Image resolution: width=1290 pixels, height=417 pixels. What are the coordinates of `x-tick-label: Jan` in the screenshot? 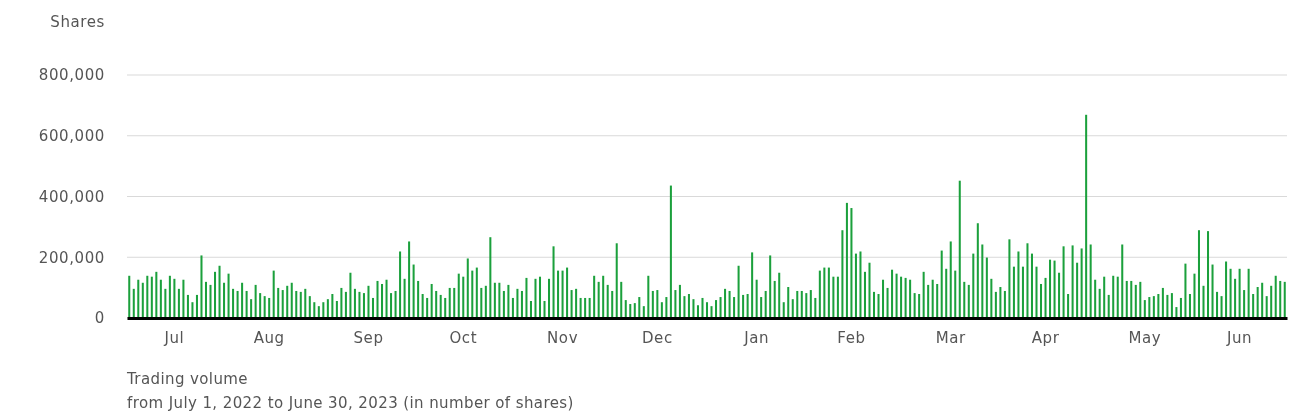 It's located at (756, 337).